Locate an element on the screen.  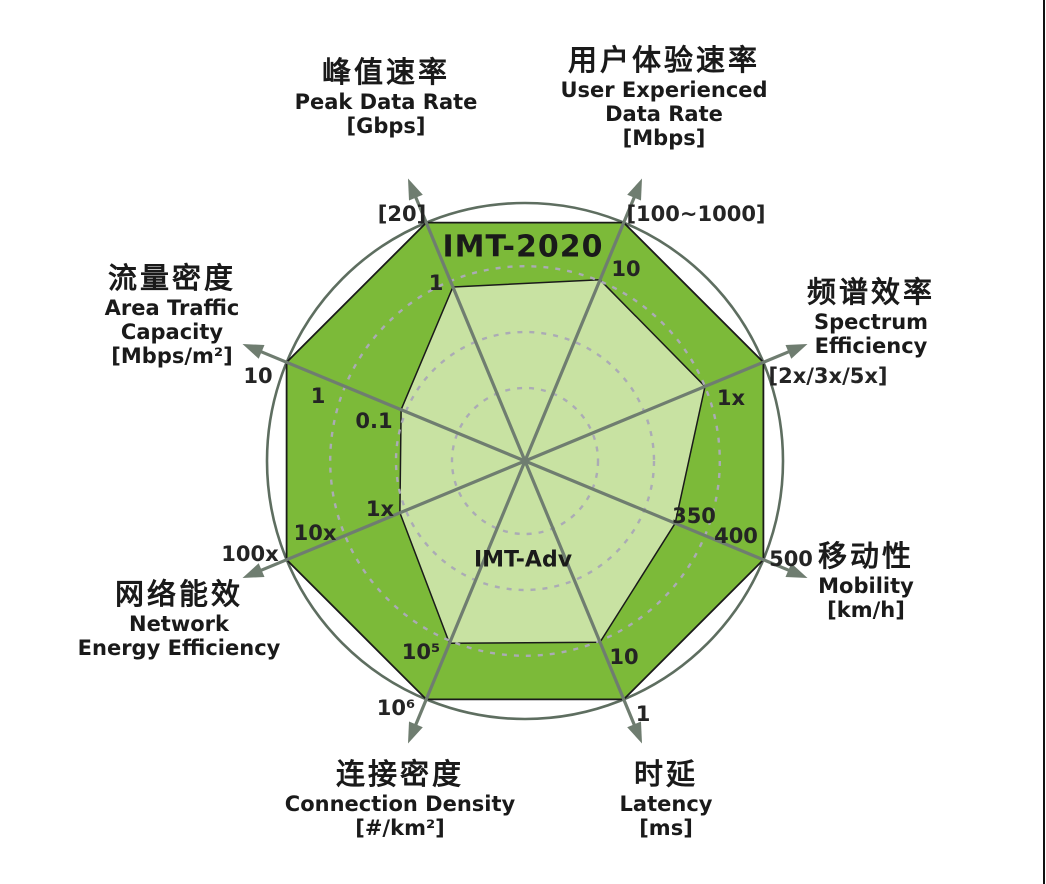
tick-label-latency: 10 is located at coordinates (624, 657).